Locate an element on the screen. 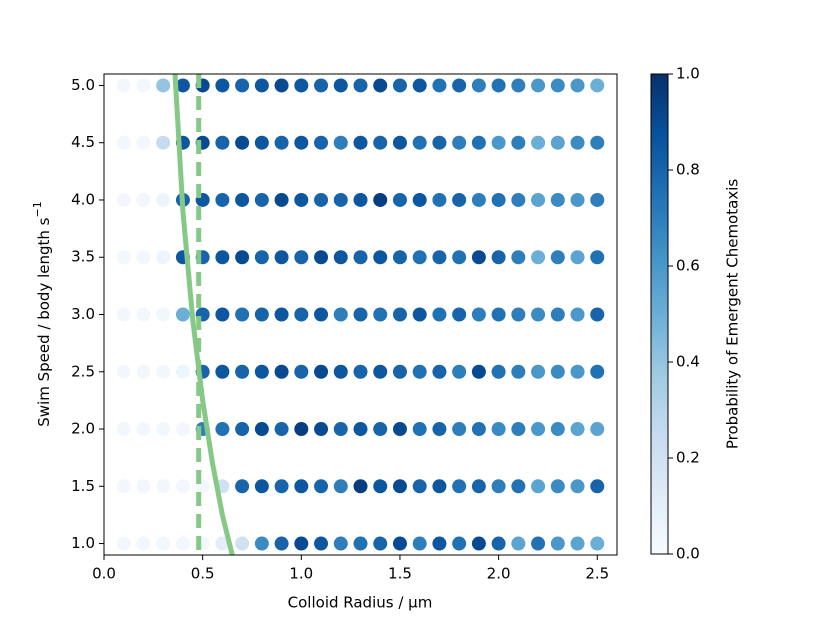 Image resolution: width=830 pixels, height=623 pixels. threshold-curve is located at coordinates (203, 314).